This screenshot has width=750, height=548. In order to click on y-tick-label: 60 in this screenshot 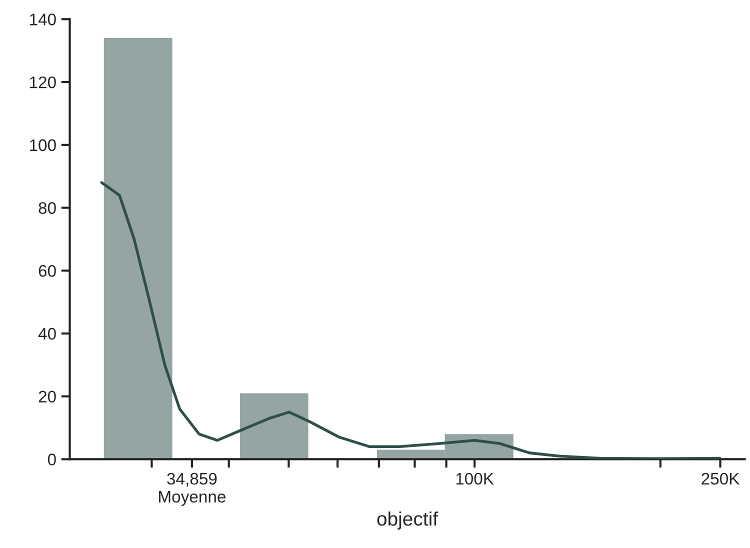, I will do `click(47, 271)`.